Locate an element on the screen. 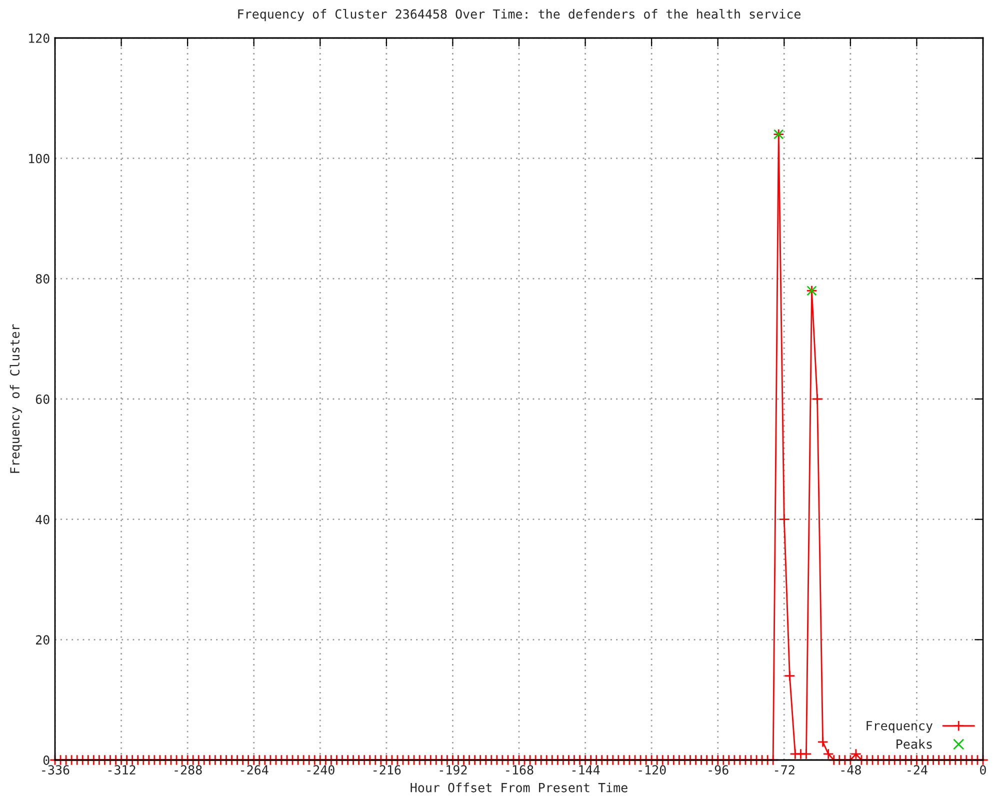 Image resolution: width=1000 pixels, height=800 pixels. x-tick-label: -240 is located at coordinates (320, 770).